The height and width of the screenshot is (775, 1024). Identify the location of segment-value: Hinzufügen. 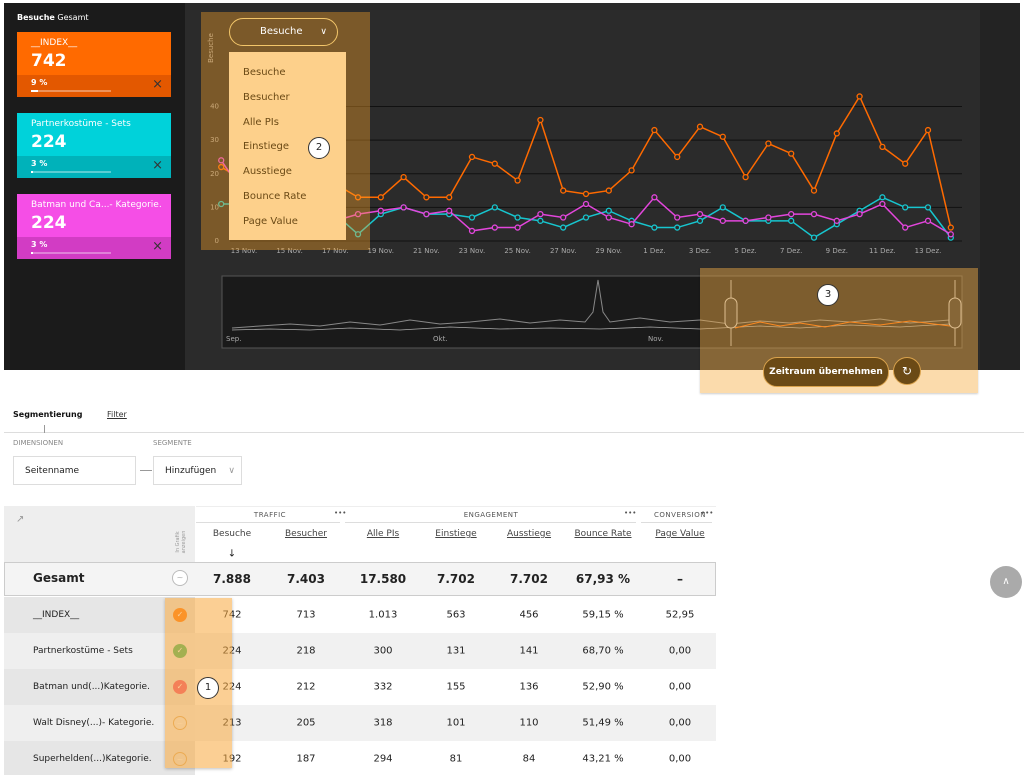
(191, 471).